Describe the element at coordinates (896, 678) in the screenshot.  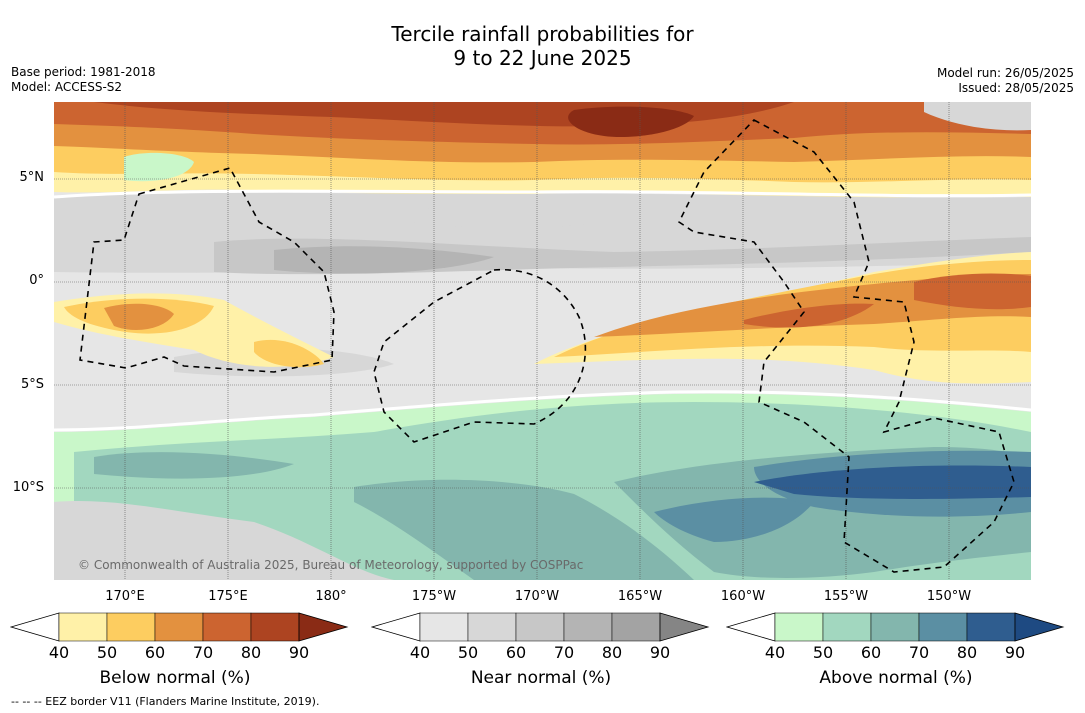
I see `colorbar-above-label: Above normal (%)` at that location.